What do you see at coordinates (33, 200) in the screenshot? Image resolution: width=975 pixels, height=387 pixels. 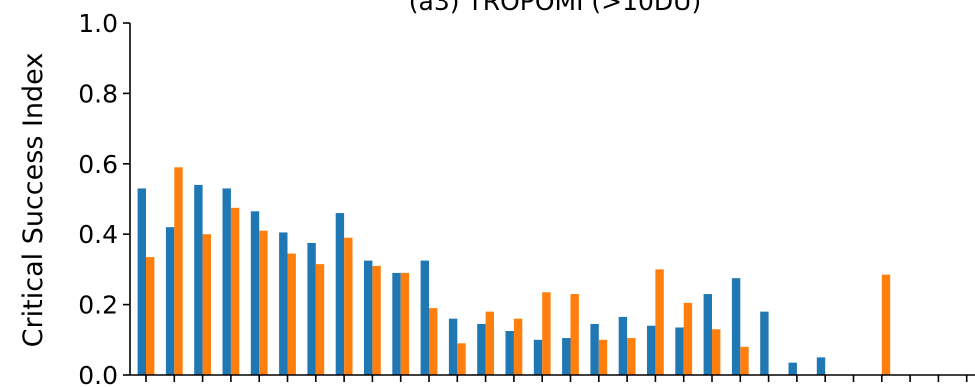 I see `y-axis-label: Critical Success Index` at bounding box center [33, 200].